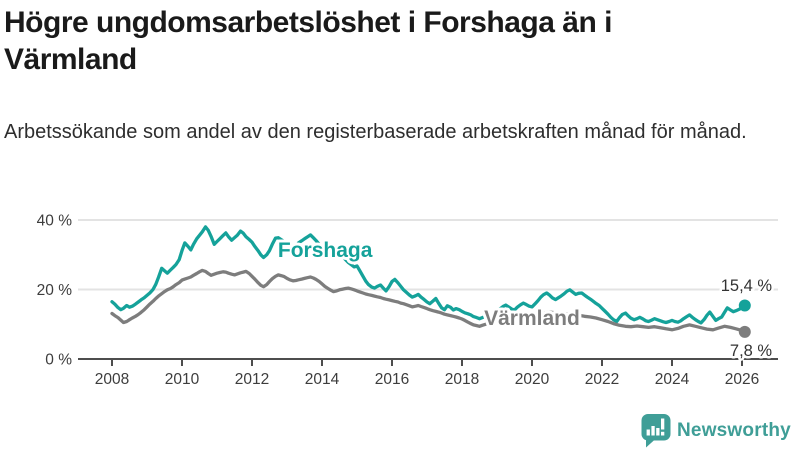 This screenshot has width=800, height=450. What do you see at coordinates (532, 318) in the screenshot?
I see `series-label-värmland: Värmland` at bounding box center [532, 318].